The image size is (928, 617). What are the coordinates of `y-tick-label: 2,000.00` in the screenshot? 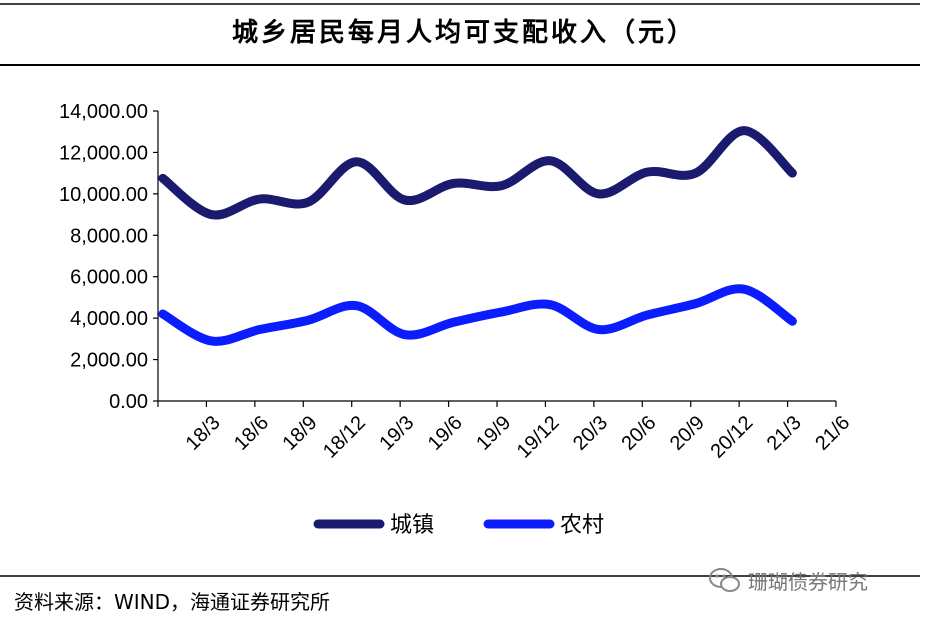 It's located at (109, 361).